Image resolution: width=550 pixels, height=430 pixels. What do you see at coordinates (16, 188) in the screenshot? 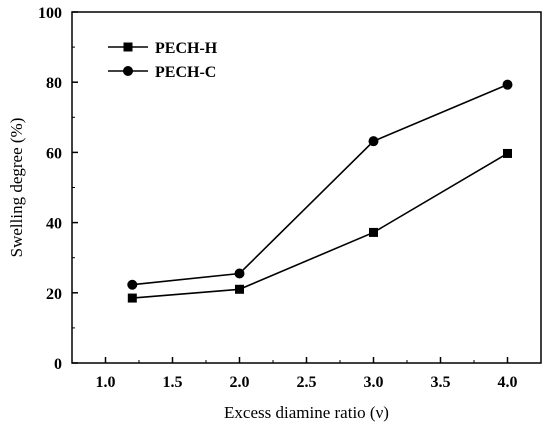
I see `y-axis-title: Swelling degree (%)` at bounding box center [16, 188].